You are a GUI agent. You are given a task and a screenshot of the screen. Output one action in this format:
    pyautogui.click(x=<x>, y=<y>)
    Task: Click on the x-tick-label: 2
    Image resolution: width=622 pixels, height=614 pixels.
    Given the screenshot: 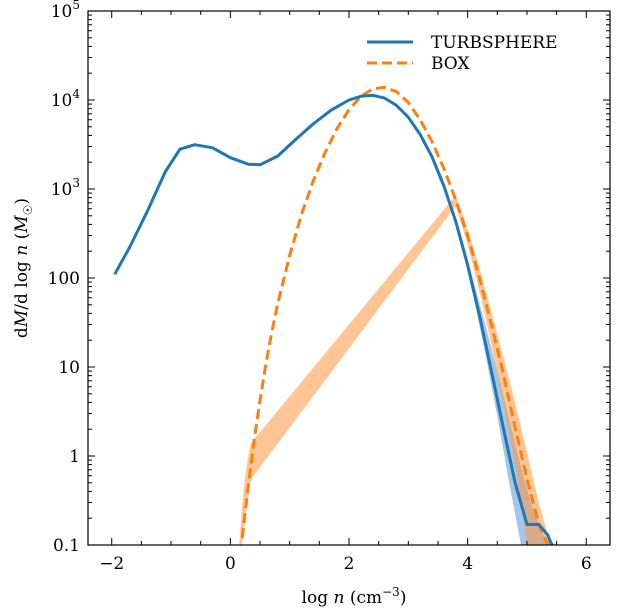 What is the action you would take?
    pyautogui.click(x=349, y=564)
    